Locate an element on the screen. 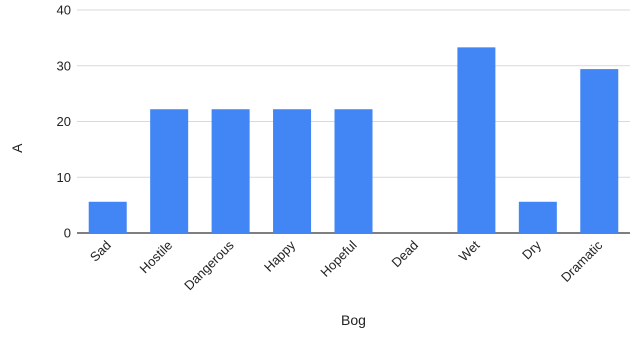  y-tick-label: 0 is located at coordinates (67, 233).